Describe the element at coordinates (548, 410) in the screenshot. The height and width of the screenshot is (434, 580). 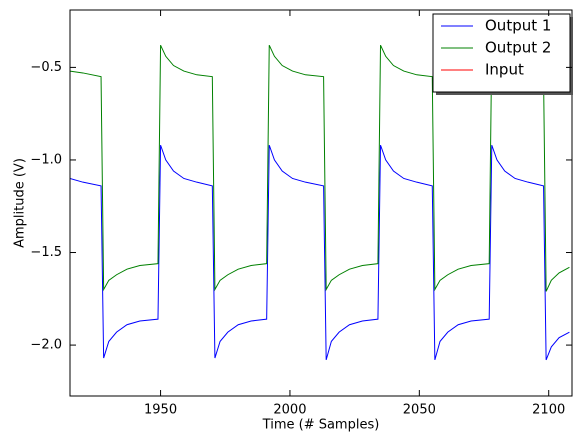
I see `x-tick-label: 2100` at that location.